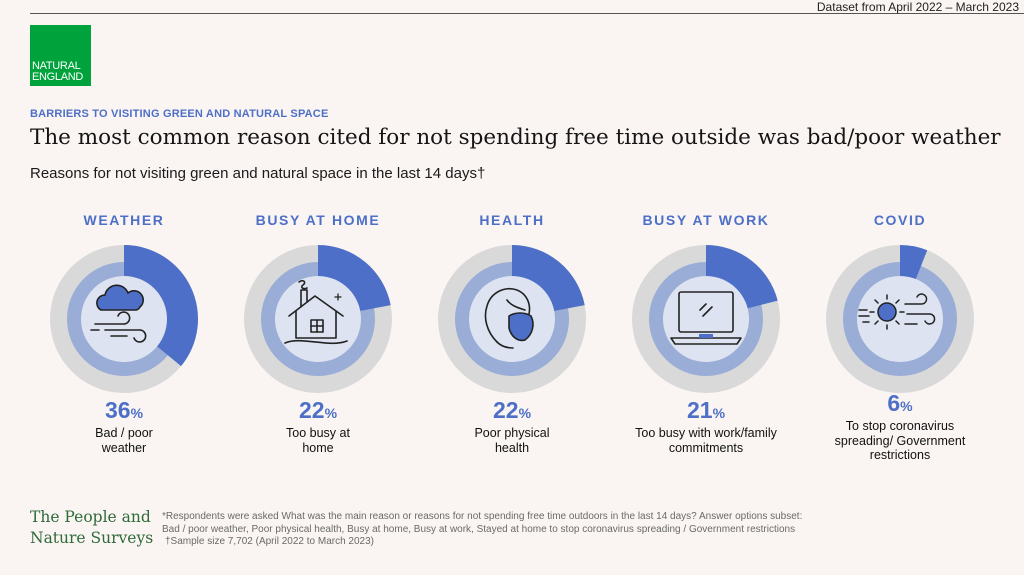  Describe the element at coordinates (316, 312) in the screenshot. I see `house-icon` at that location.